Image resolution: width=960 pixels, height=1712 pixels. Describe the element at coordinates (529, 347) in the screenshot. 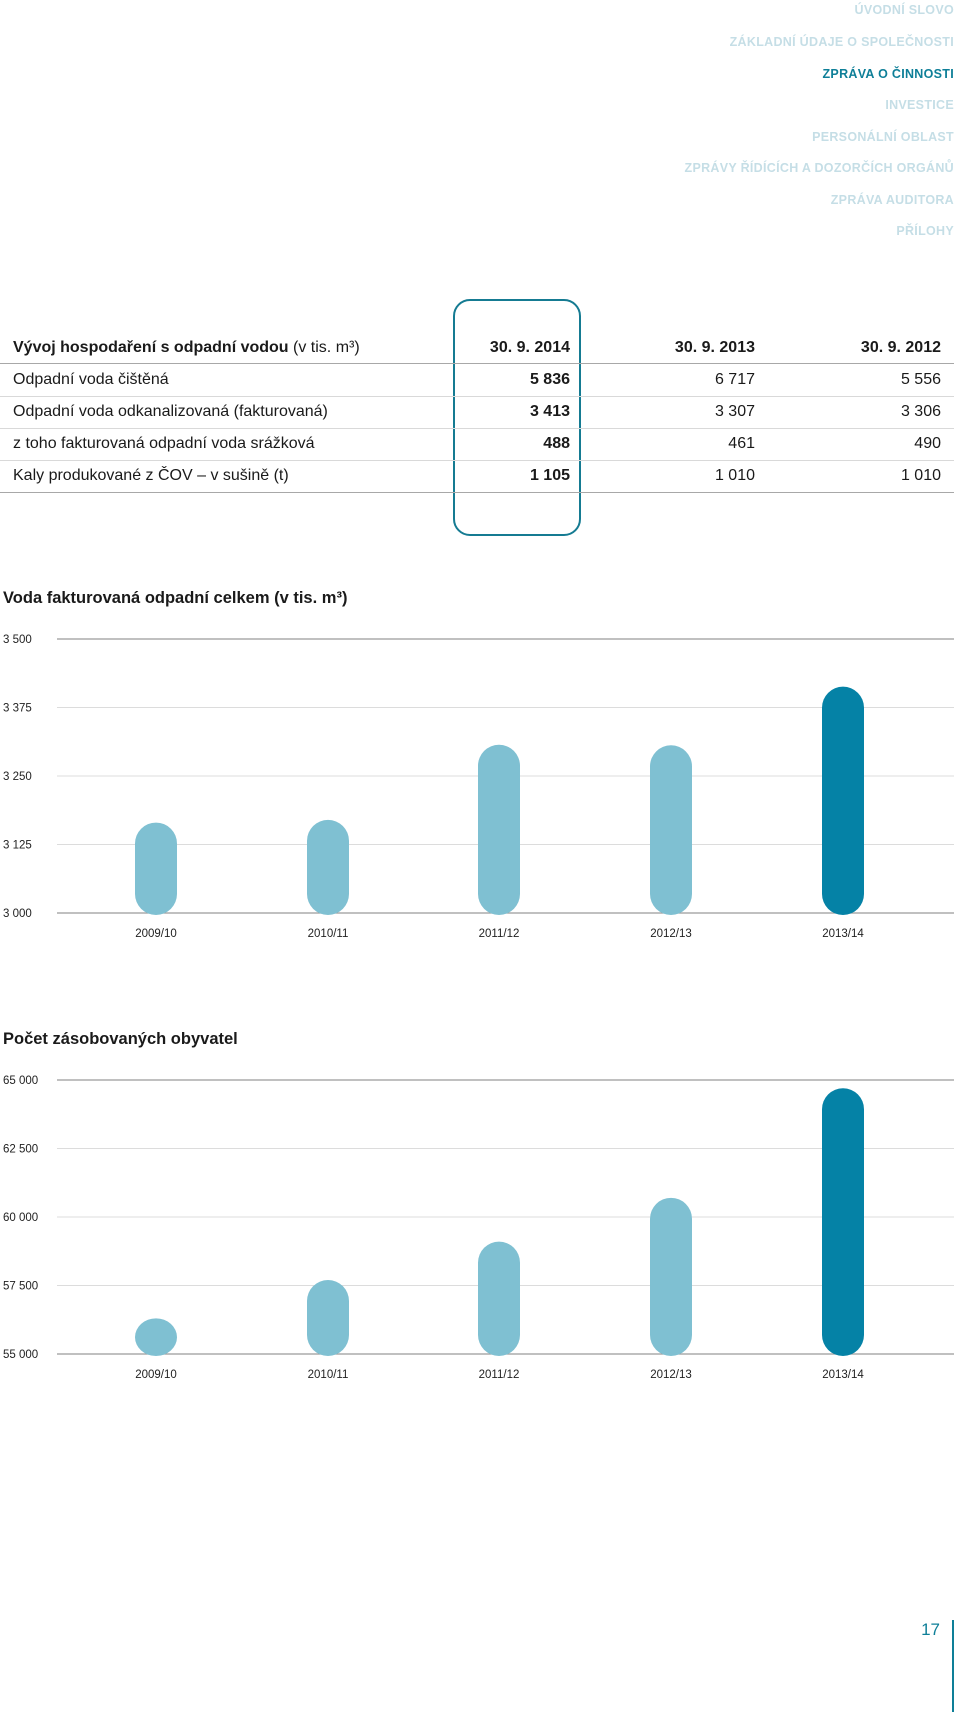

I see `header-2014: 30. 9. 2014` at that location.